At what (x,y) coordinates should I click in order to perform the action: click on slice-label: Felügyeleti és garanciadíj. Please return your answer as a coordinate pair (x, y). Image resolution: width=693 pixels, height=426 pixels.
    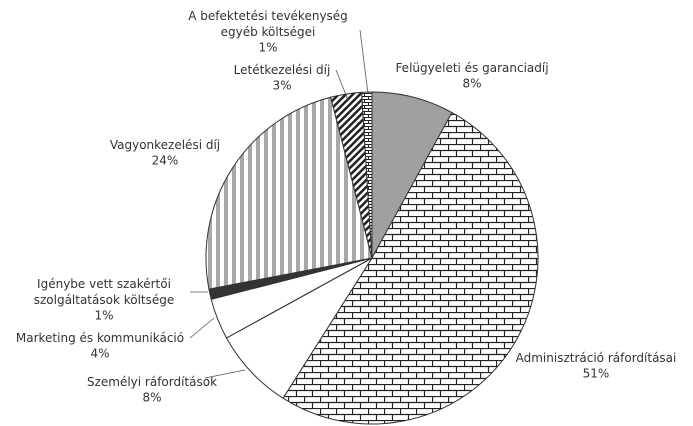
    Looking at the image, I should click on (471, 68).